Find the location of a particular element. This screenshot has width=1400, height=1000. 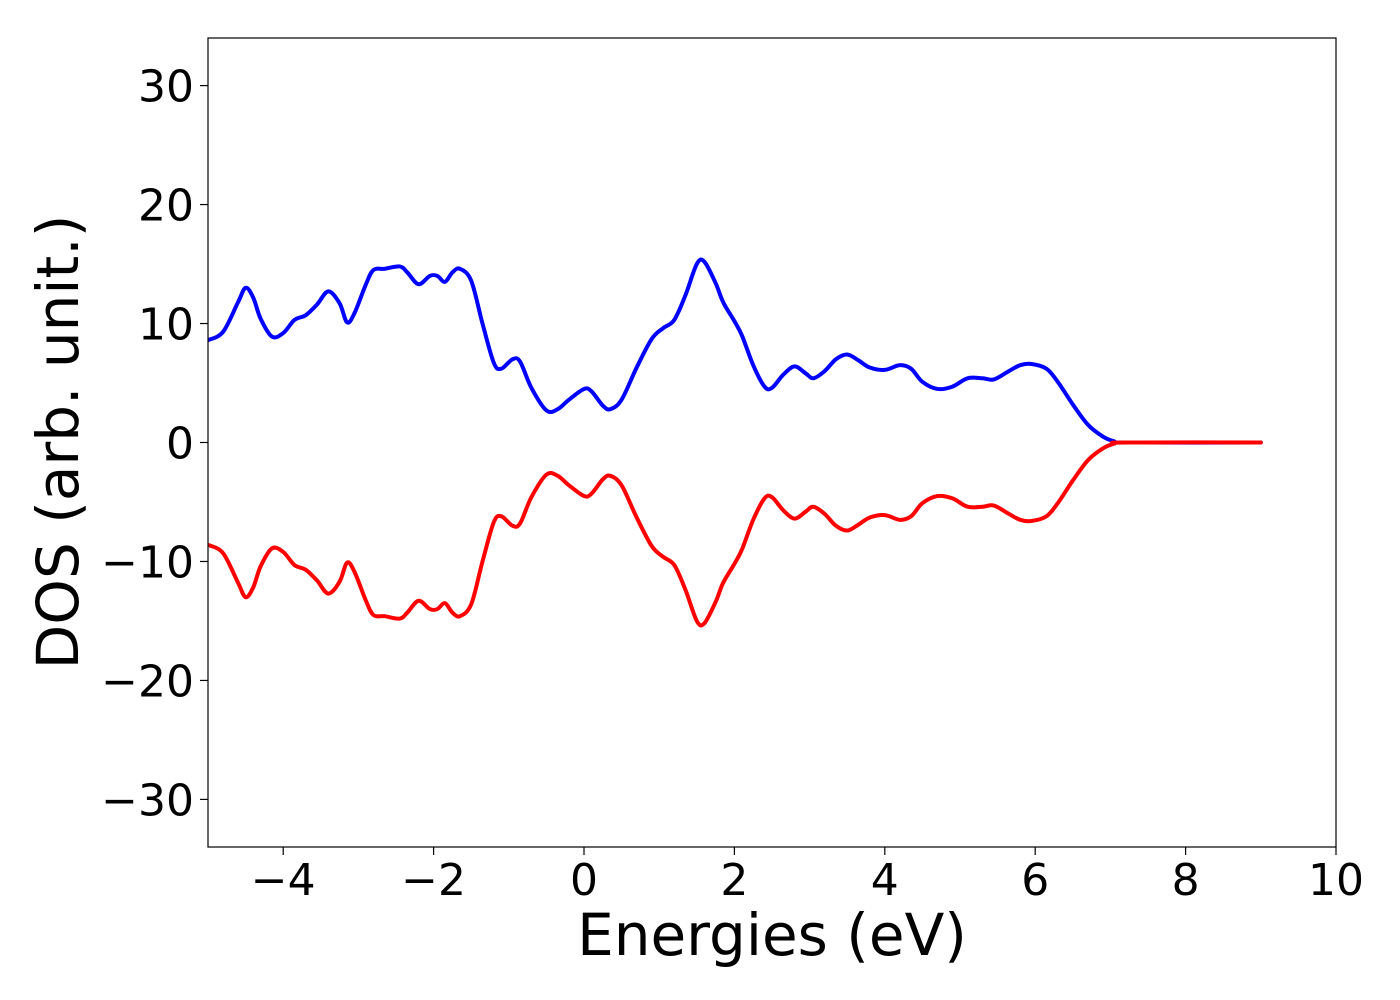

y-tick-label: 0 is located at coordinates (180, 444).